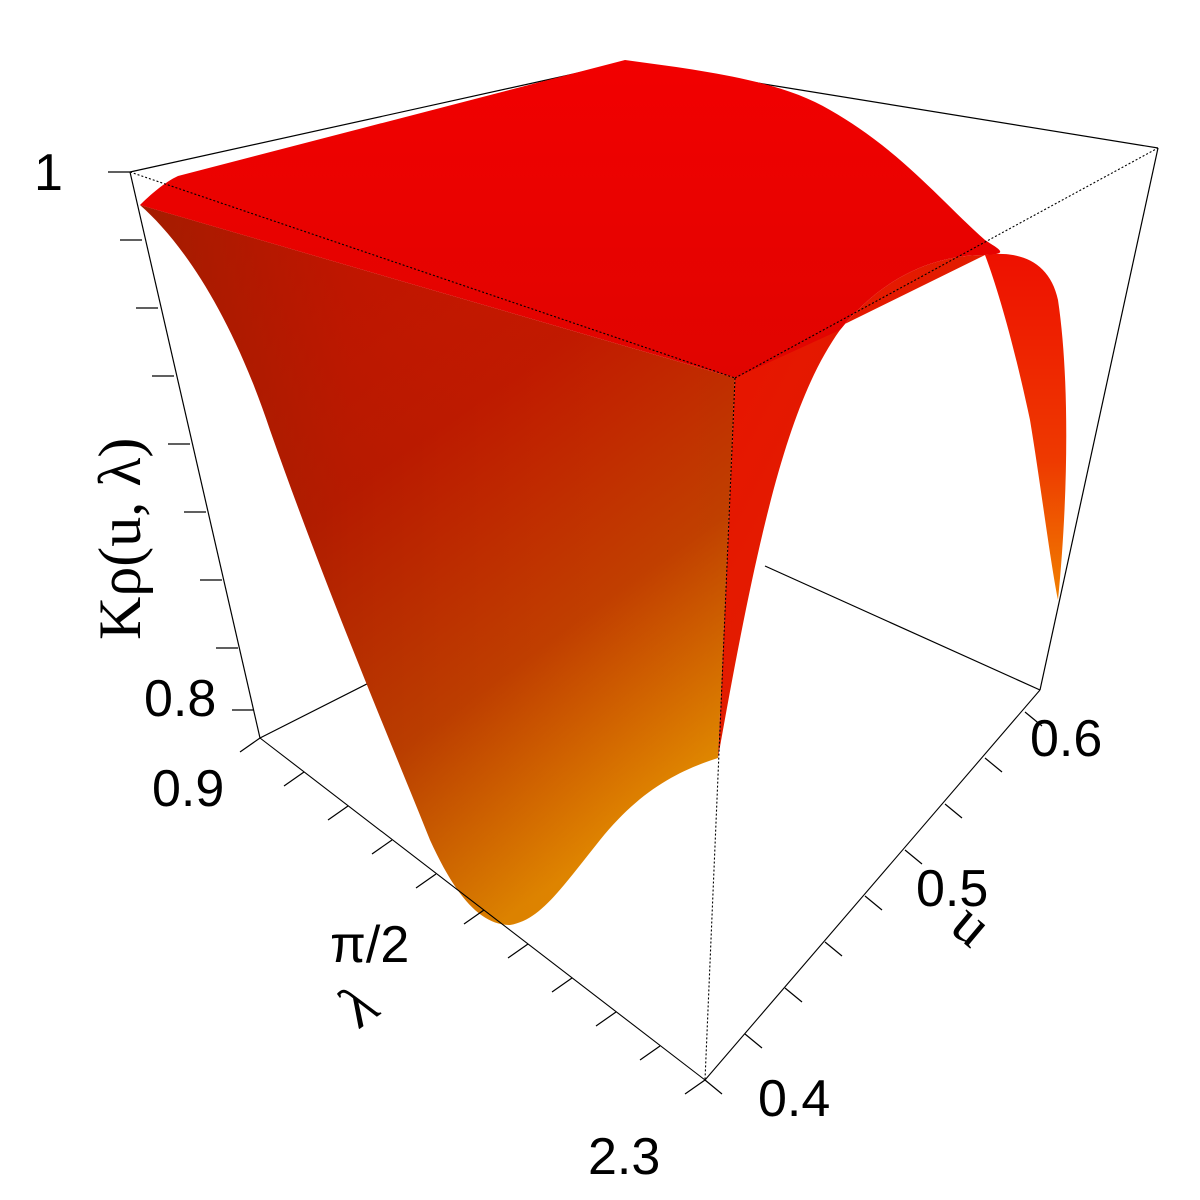  Describe the element at coordinates (180, 699) in the screenshot. I see `z-tick-0.8: 0.8` at that location.